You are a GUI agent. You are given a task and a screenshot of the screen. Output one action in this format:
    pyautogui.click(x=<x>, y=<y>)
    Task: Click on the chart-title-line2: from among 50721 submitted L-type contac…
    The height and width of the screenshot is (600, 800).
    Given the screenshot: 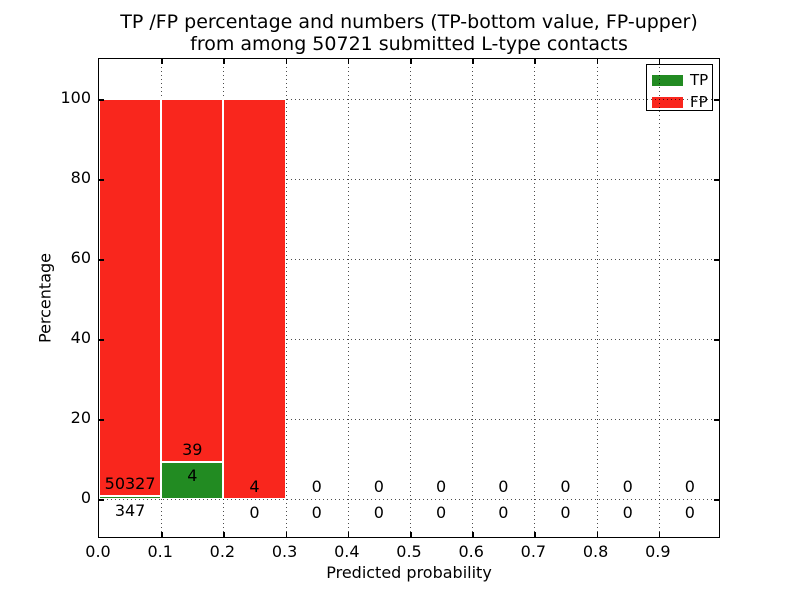 What is the action you would take?
    pyautogui.click(x=409, y=44)
    